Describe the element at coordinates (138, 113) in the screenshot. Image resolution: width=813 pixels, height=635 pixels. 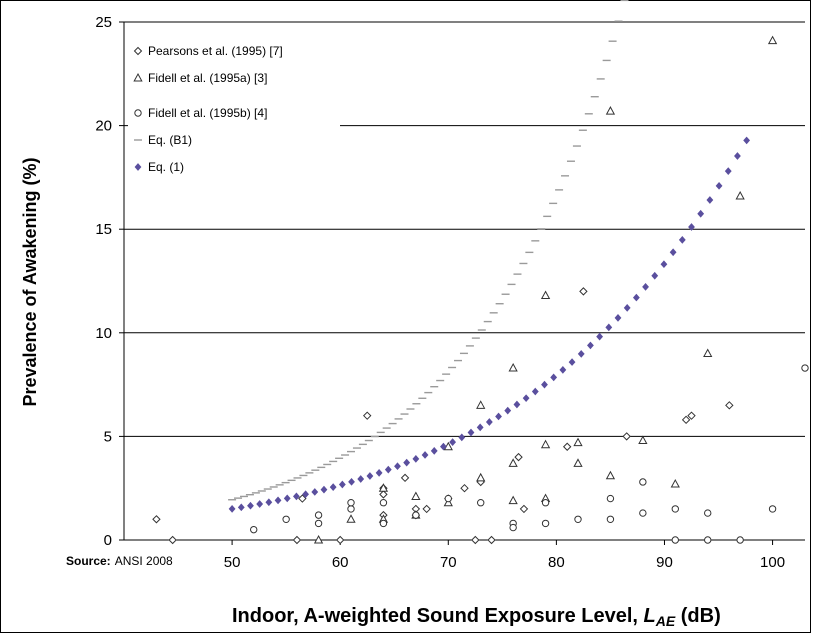
I see `legend-circle-mark` at that location.